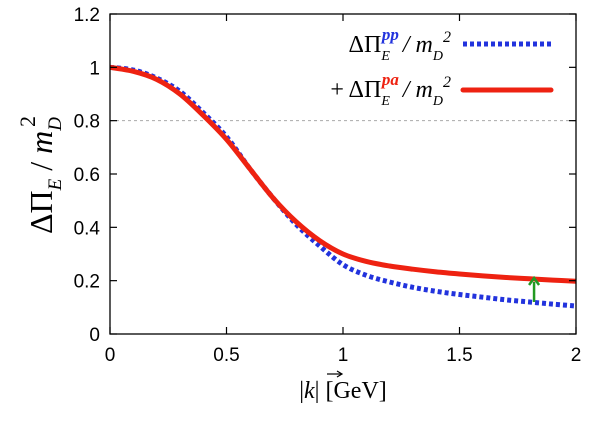  I want to click on y-tick-label: 1, so click(94, 68).